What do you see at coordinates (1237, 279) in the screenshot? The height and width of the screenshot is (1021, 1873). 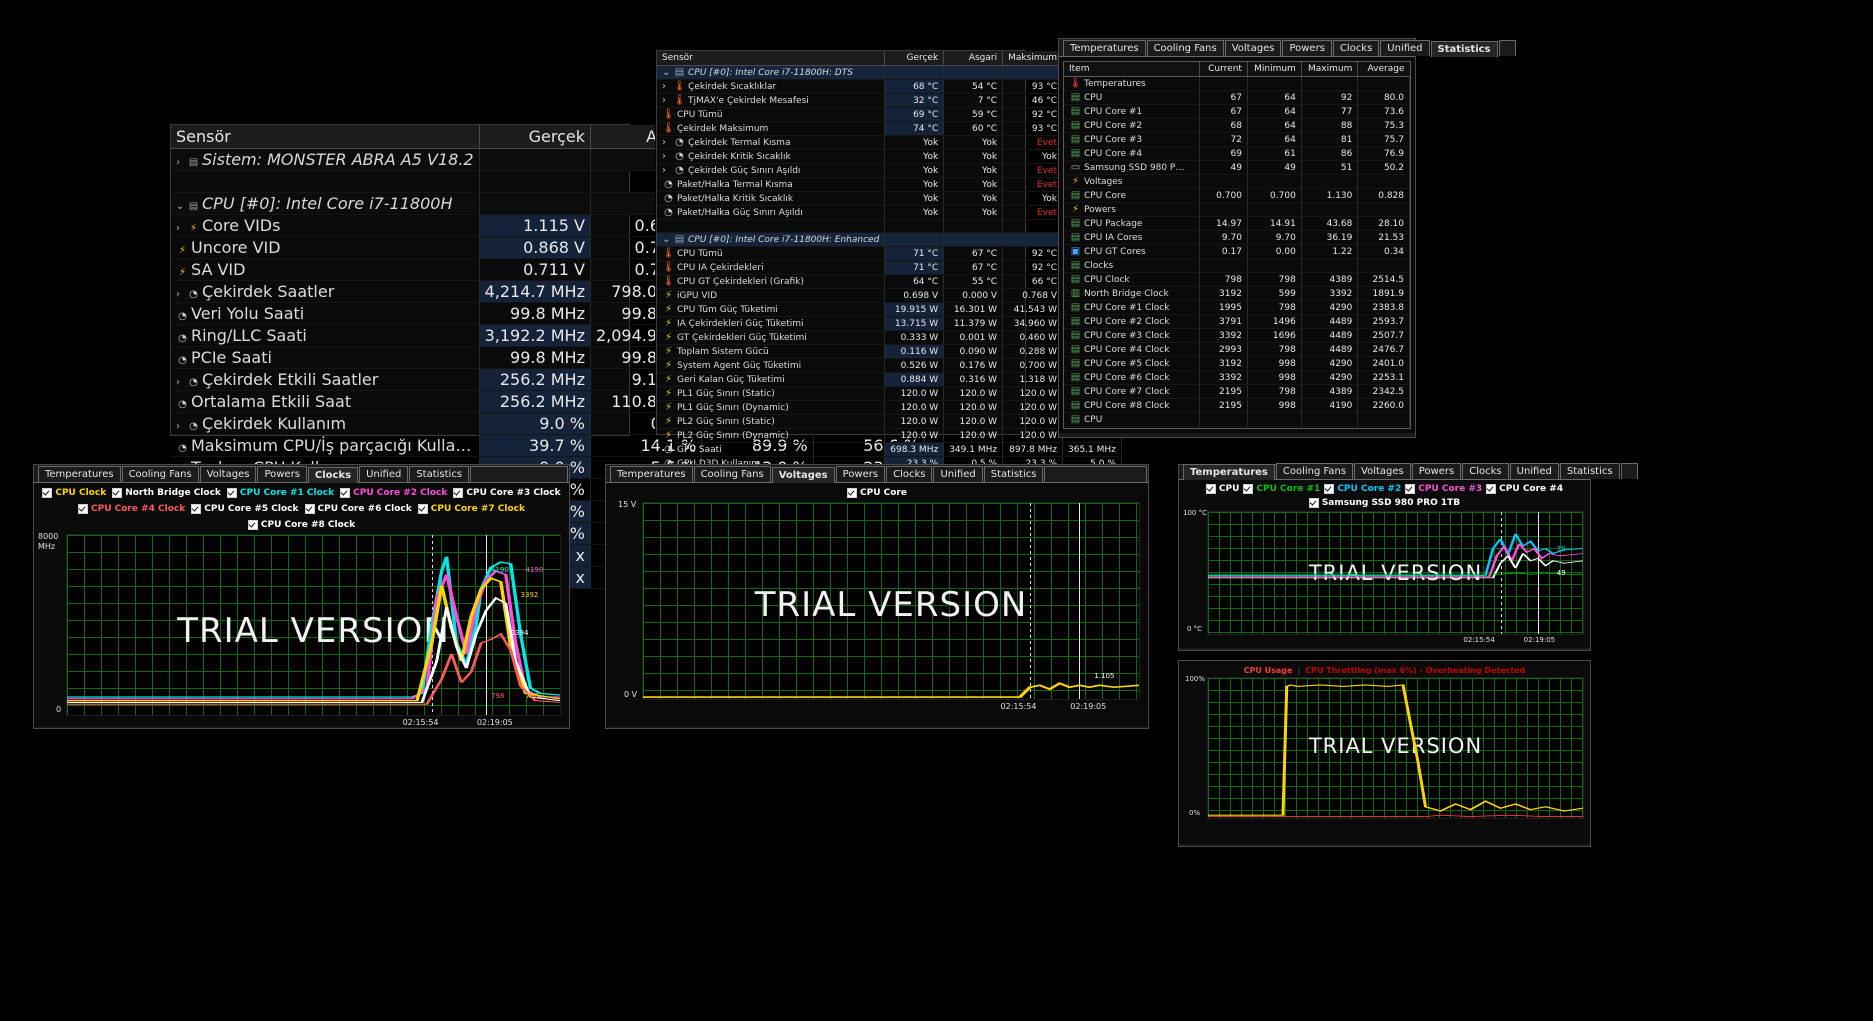 I see `stat-row: ▤ CPU Clock 798 798 4389 2514.5` at bounding box center [1237, 279].